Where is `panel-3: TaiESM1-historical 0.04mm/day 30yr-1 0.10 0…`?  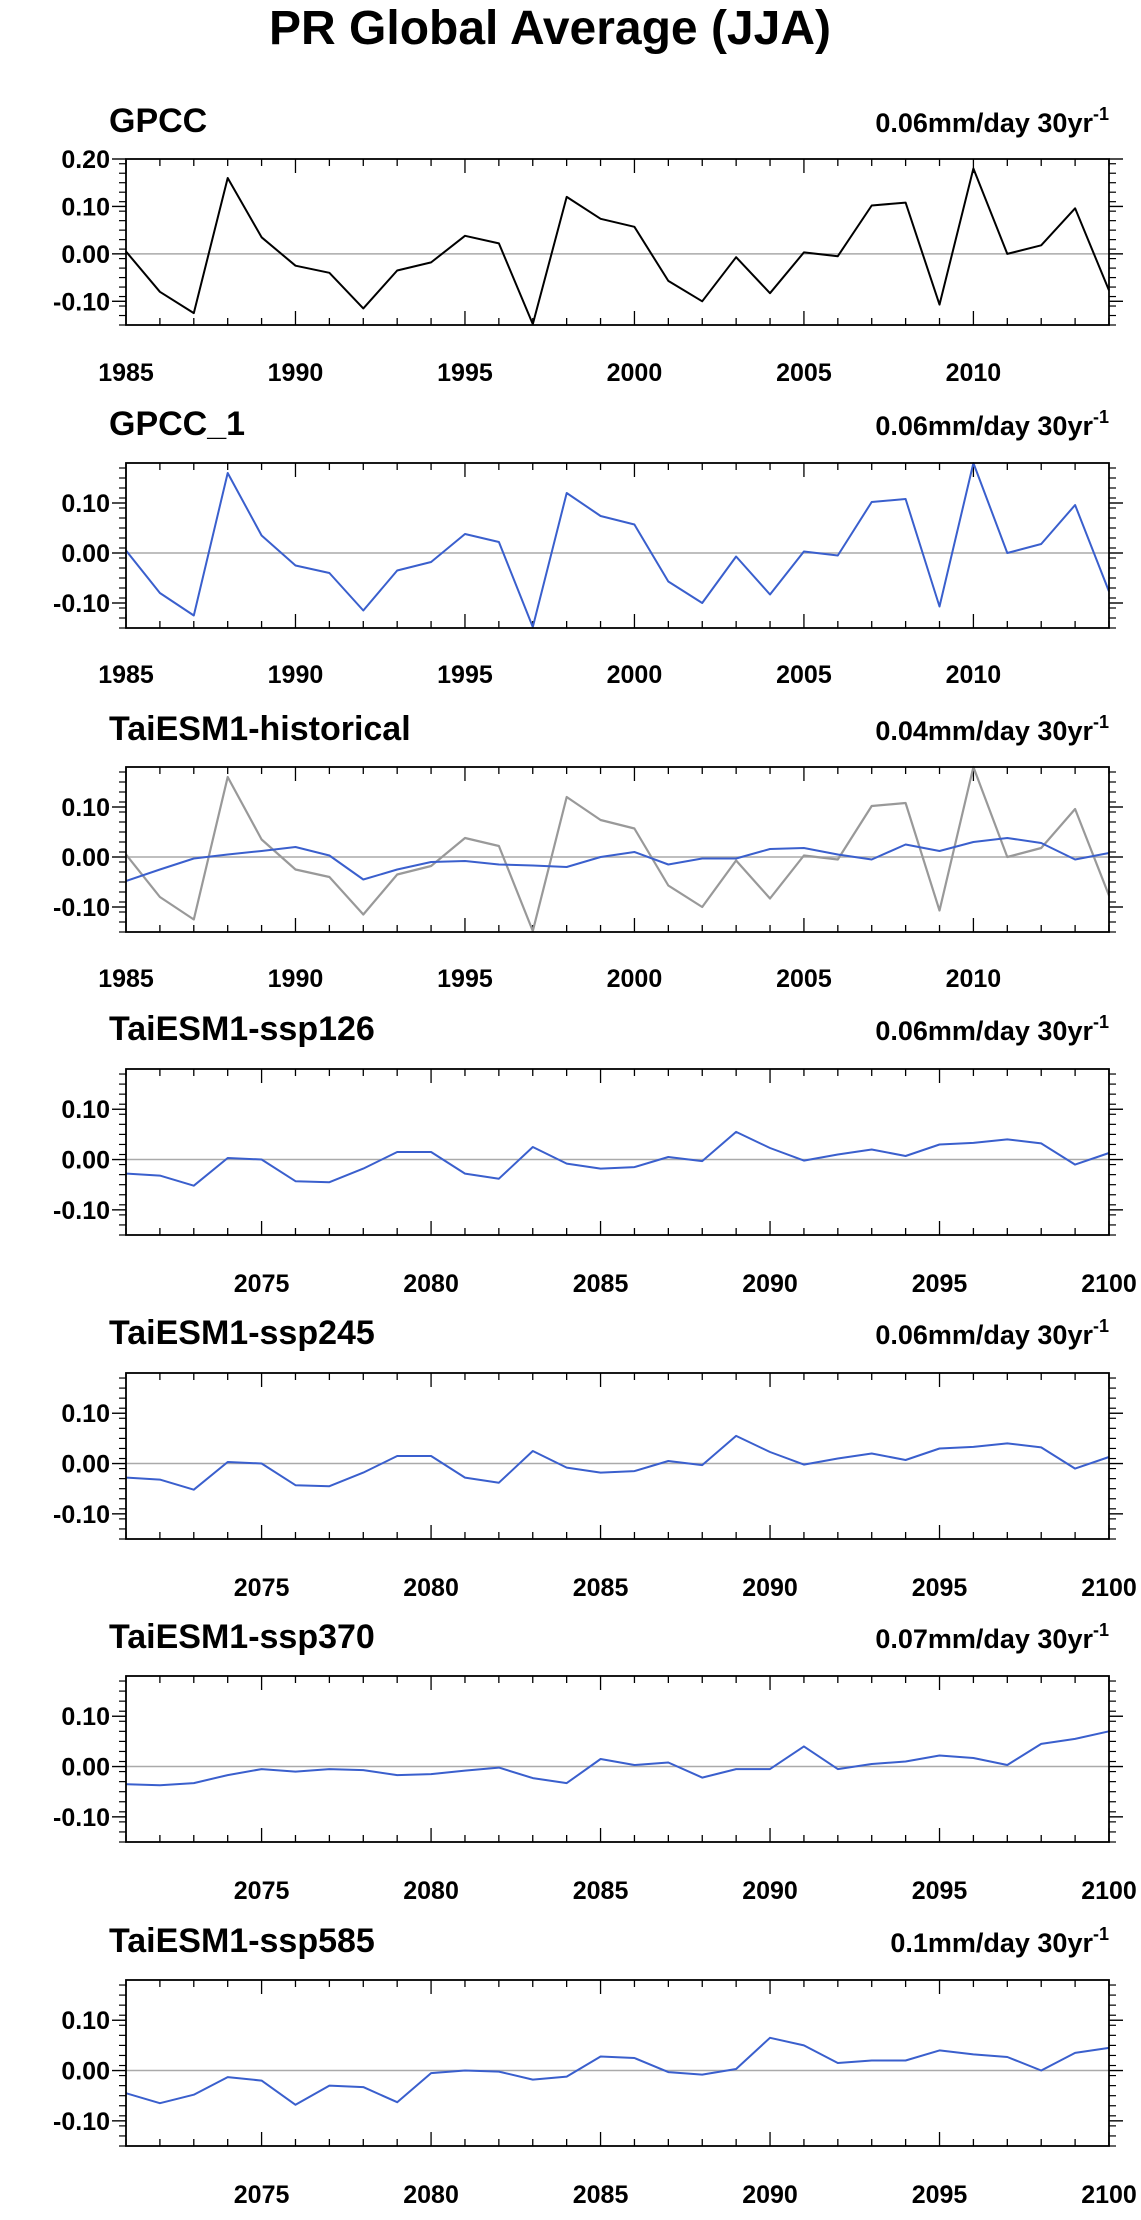
panel-3: TaiESM1-historical 0.04mm/day 30yr-1 0.10 0… is located at coordinates (588, 851).